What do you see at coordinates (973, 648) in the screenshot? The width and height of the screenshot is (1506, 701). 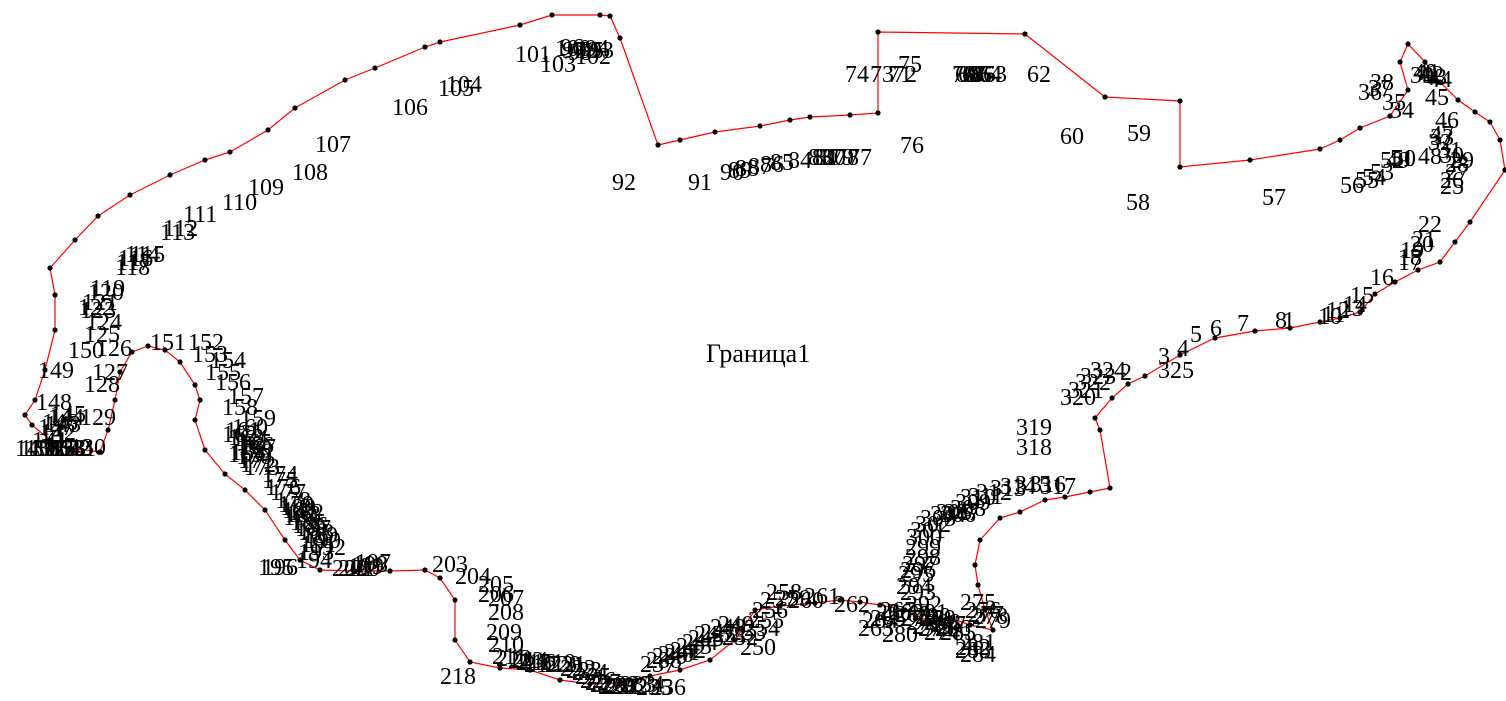 I see `vertex-label: 282` at bounding box center [973, 648].